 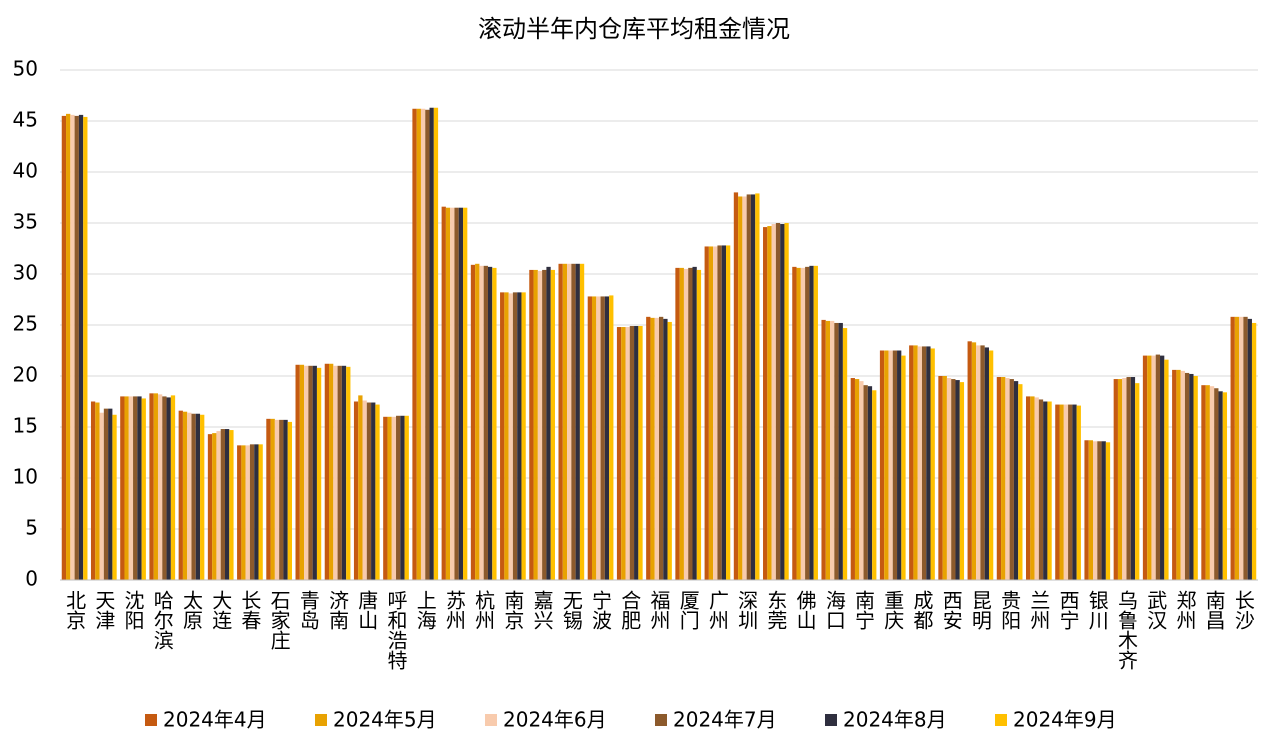 What do you see at coordinates (864, 610) in the screenshot?
I see `x-tick-label: 南宁` at bounding box center [864, 610].